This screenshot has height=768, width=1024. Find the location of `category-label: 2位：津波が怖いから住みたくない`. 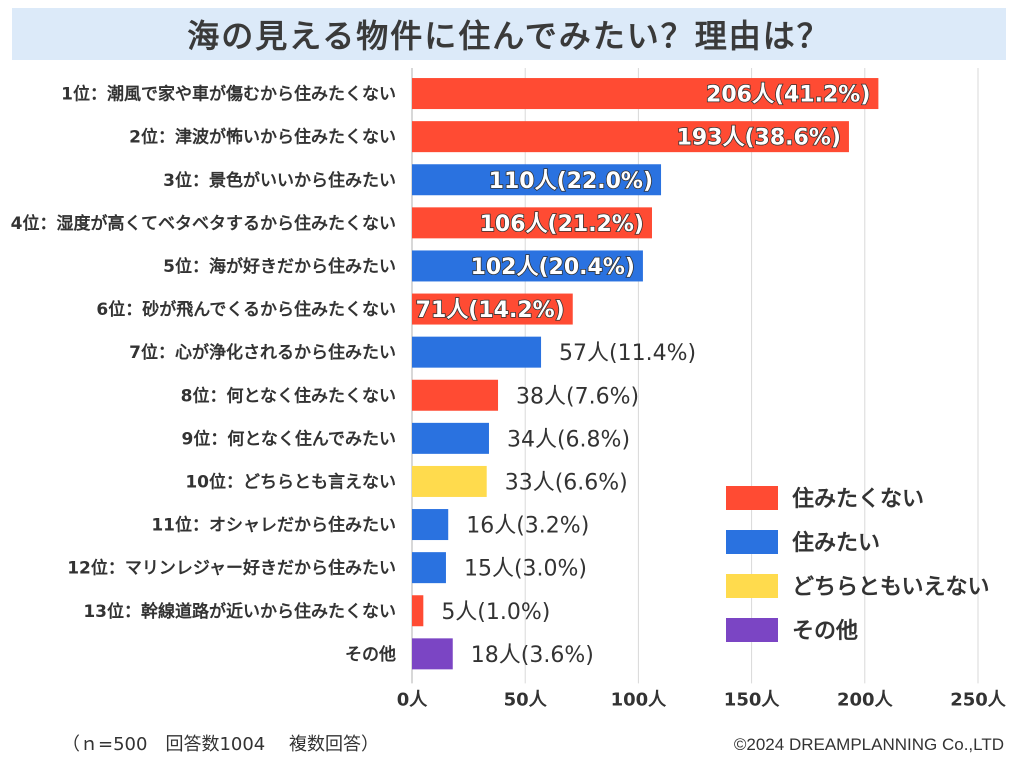

category-label: 2位：津波が怖いから住みたくない is located at coordinates (262, 137).